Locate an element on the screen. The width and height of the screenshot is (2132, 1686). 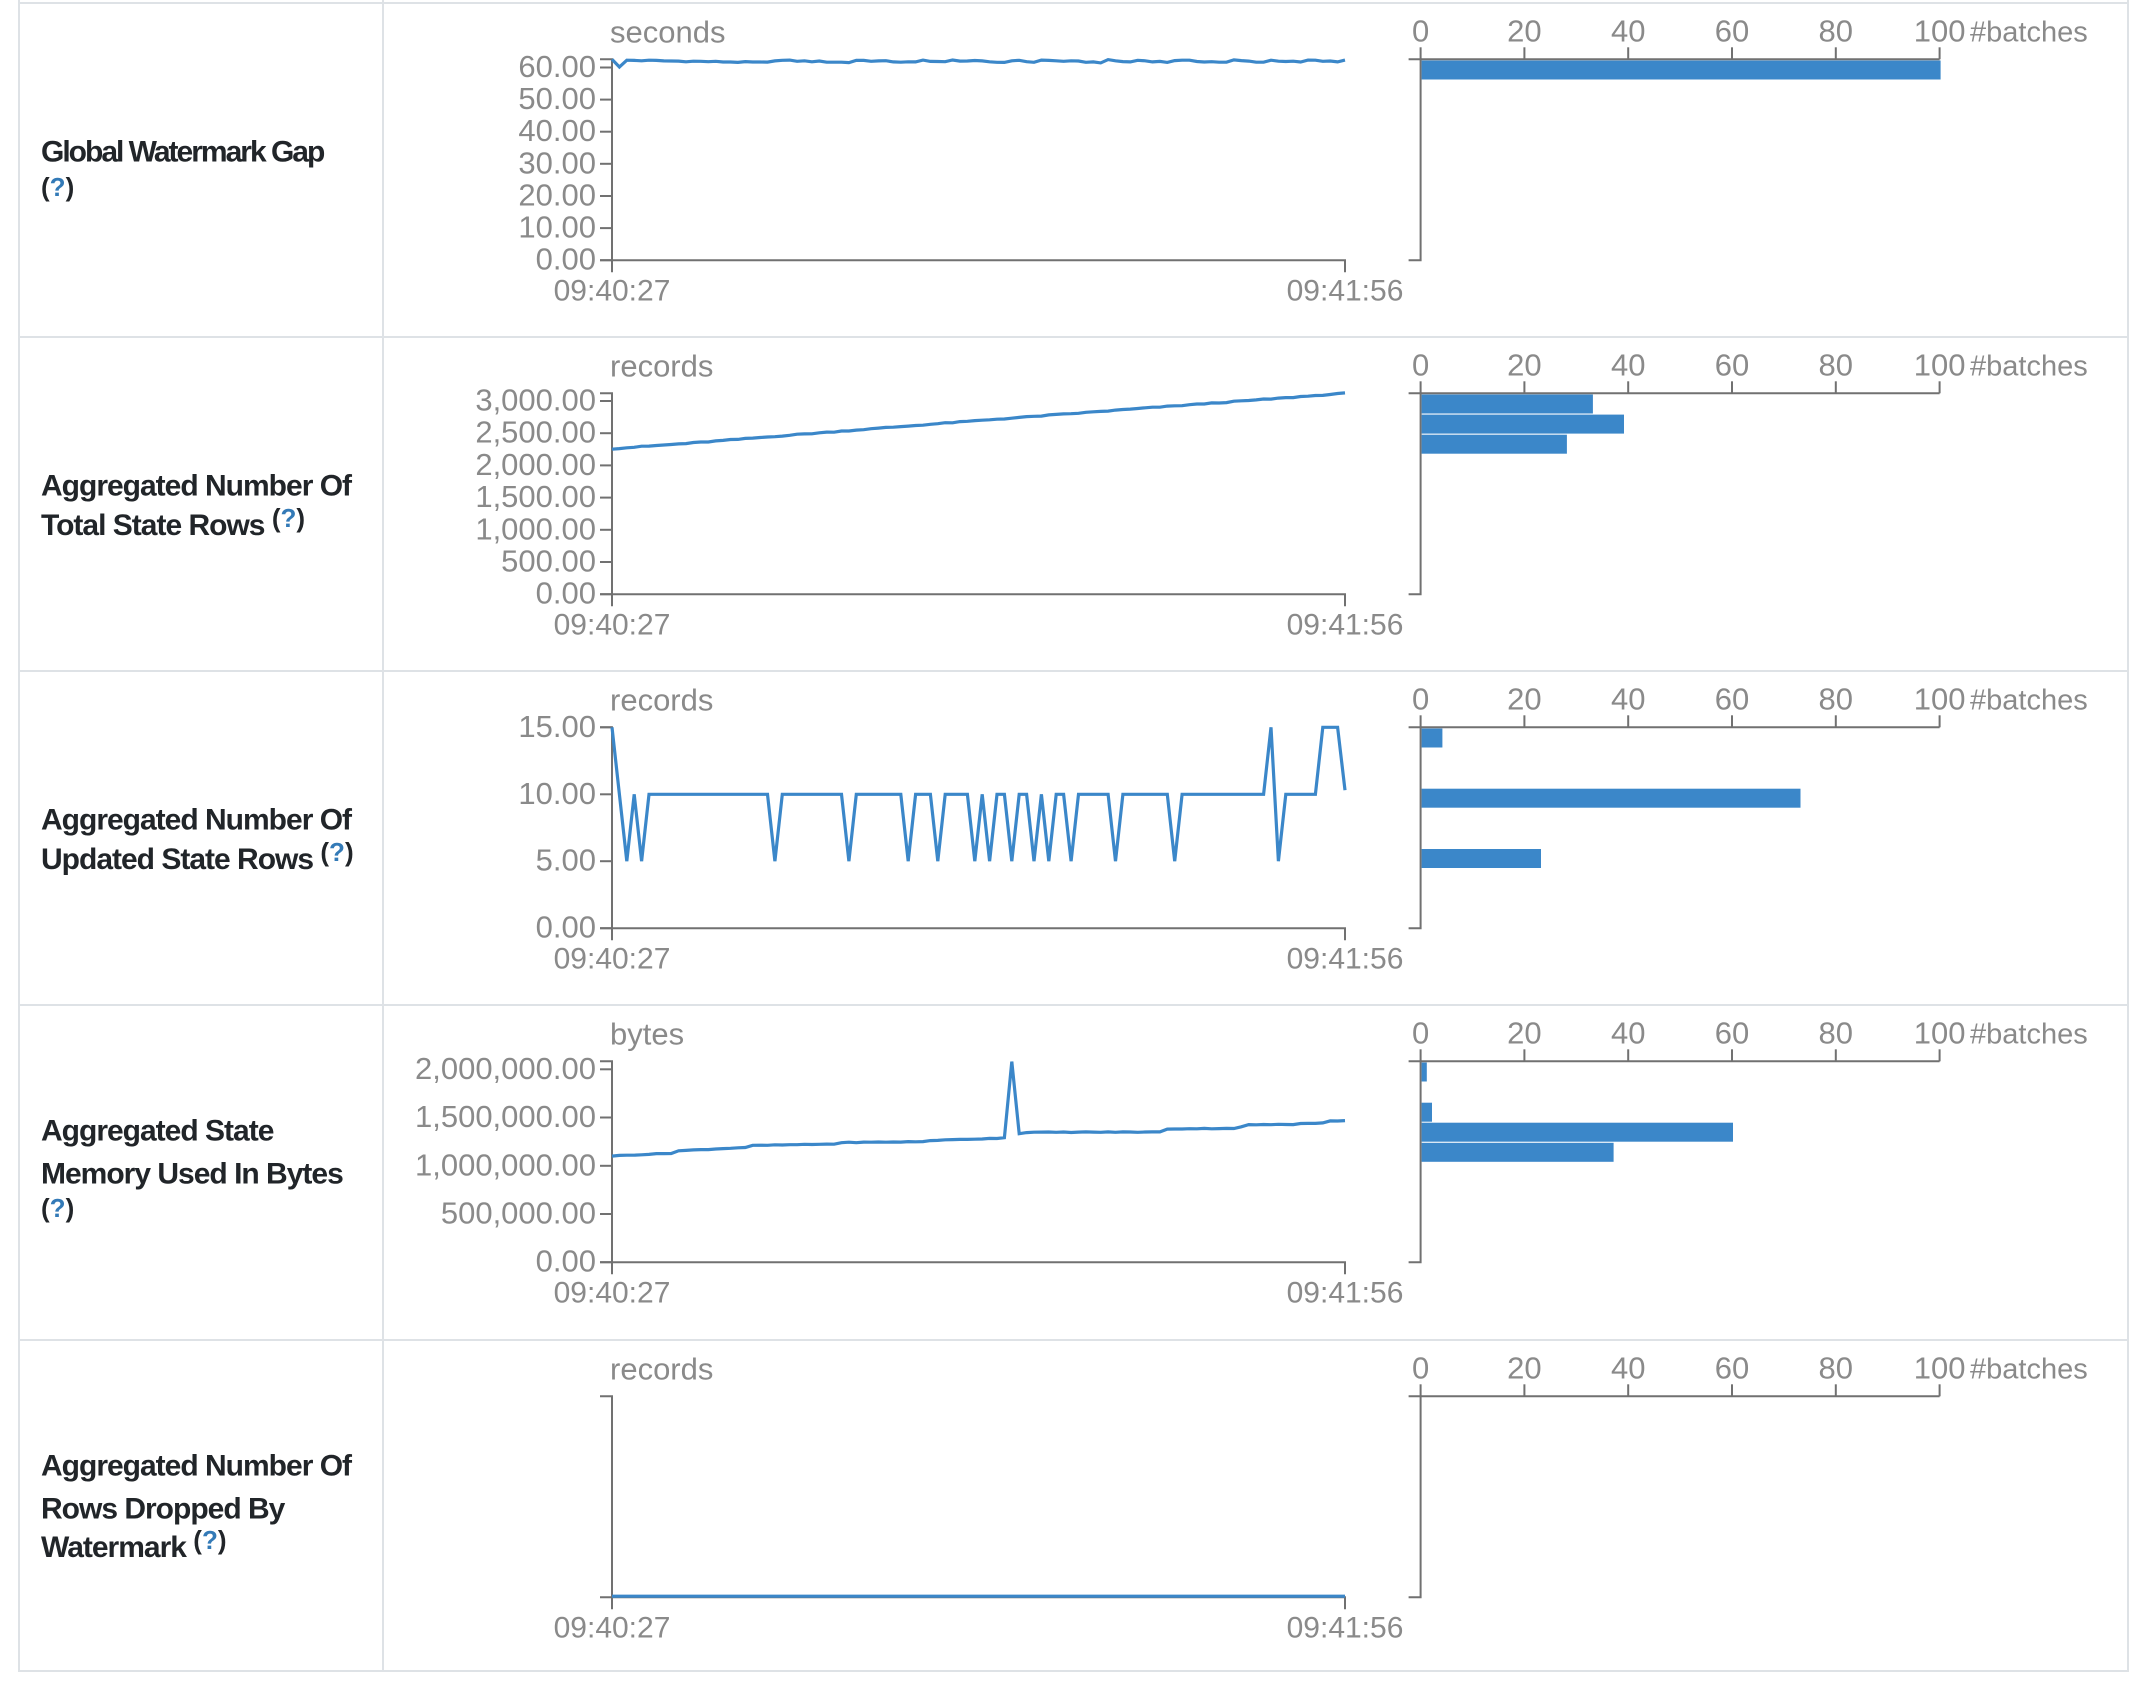
svg-text: 15.00 is located at coordinates (557, 726).